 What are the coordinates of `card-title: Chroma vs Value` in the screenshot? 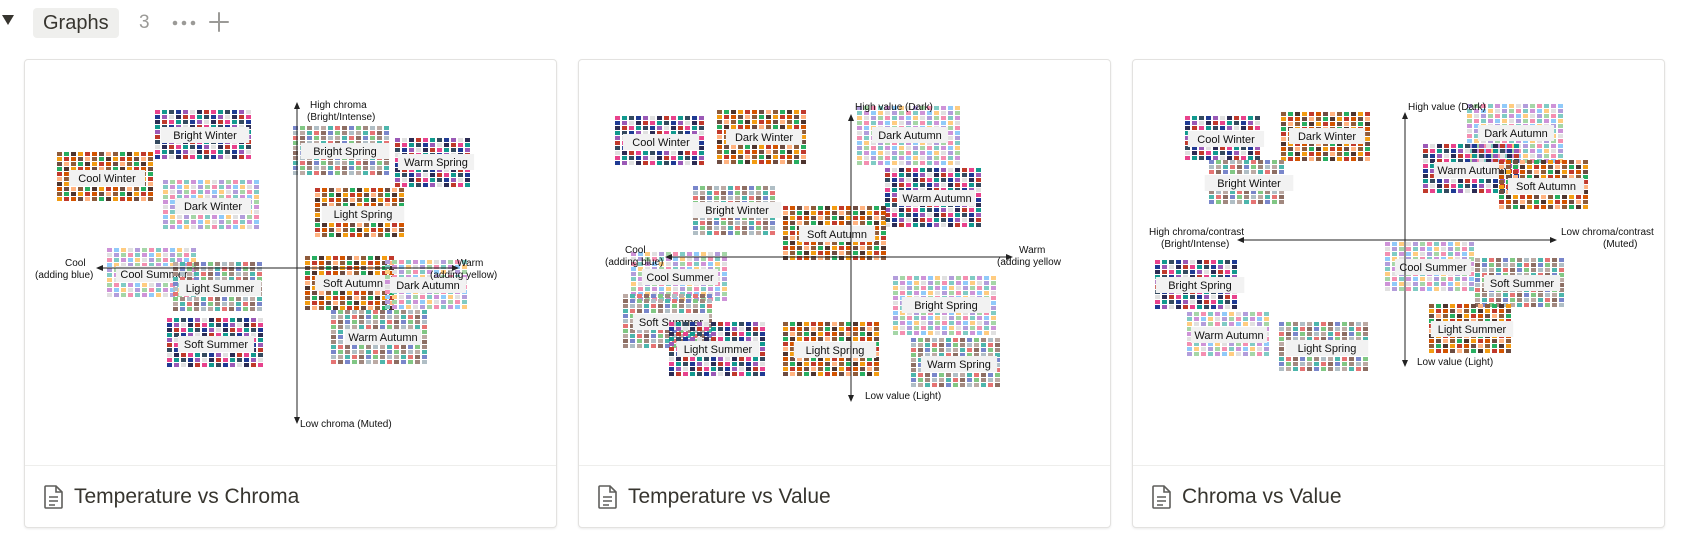 It's located at (1262, 496).